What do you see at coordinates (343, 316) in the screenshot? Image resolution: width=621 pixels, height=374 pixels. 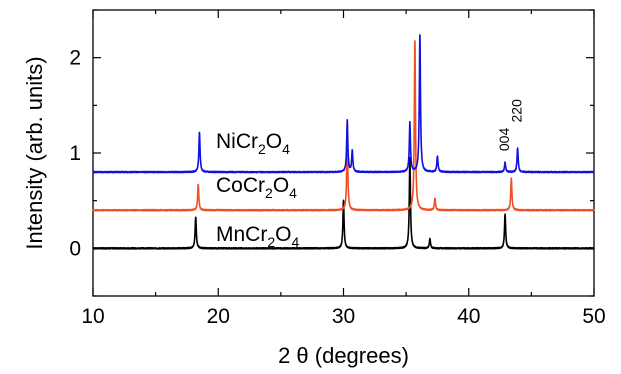 I see `x-tick-label: 30` at bounding box center [343, 316].